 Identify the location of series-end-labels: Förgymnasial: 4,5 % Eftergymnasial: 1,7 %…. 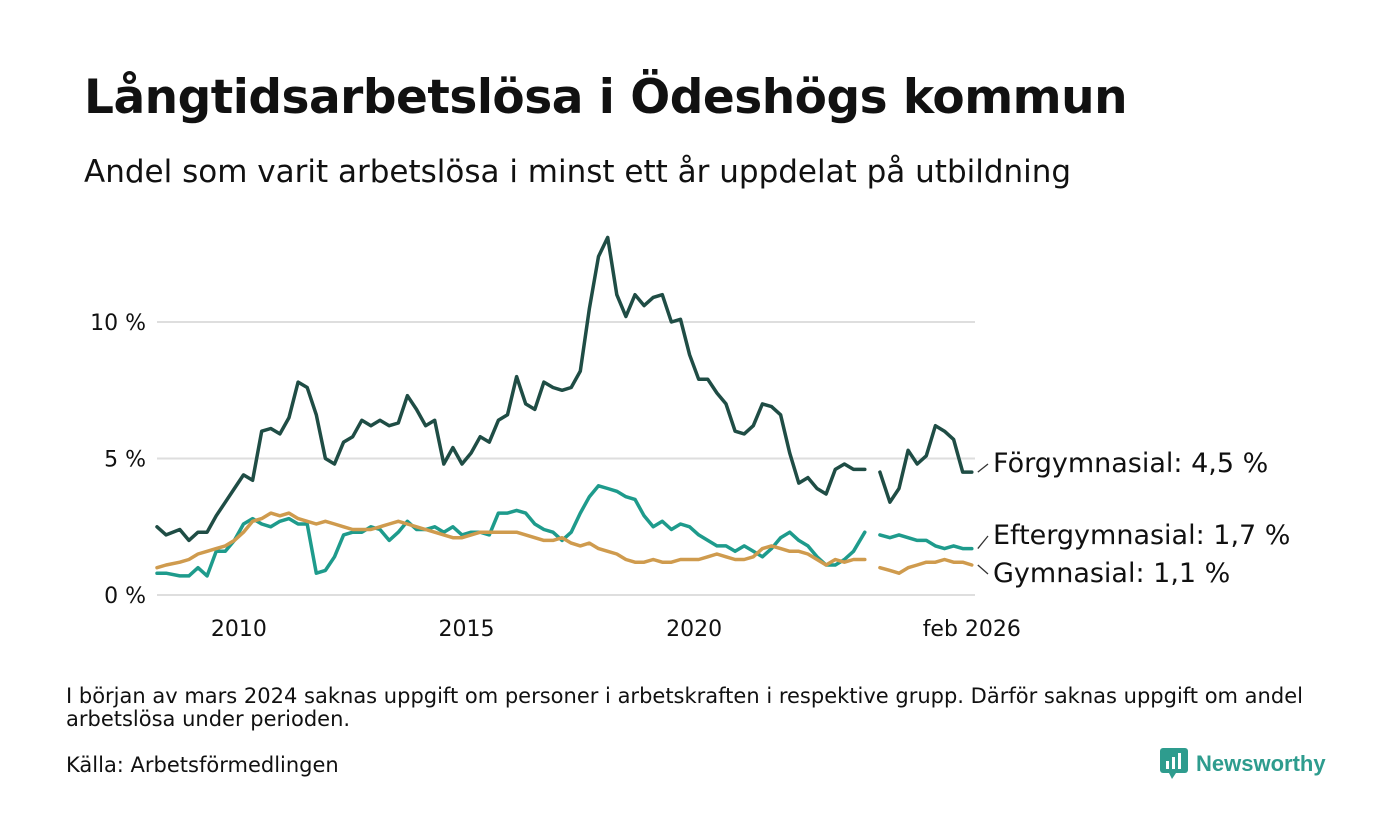
(1133, 518).